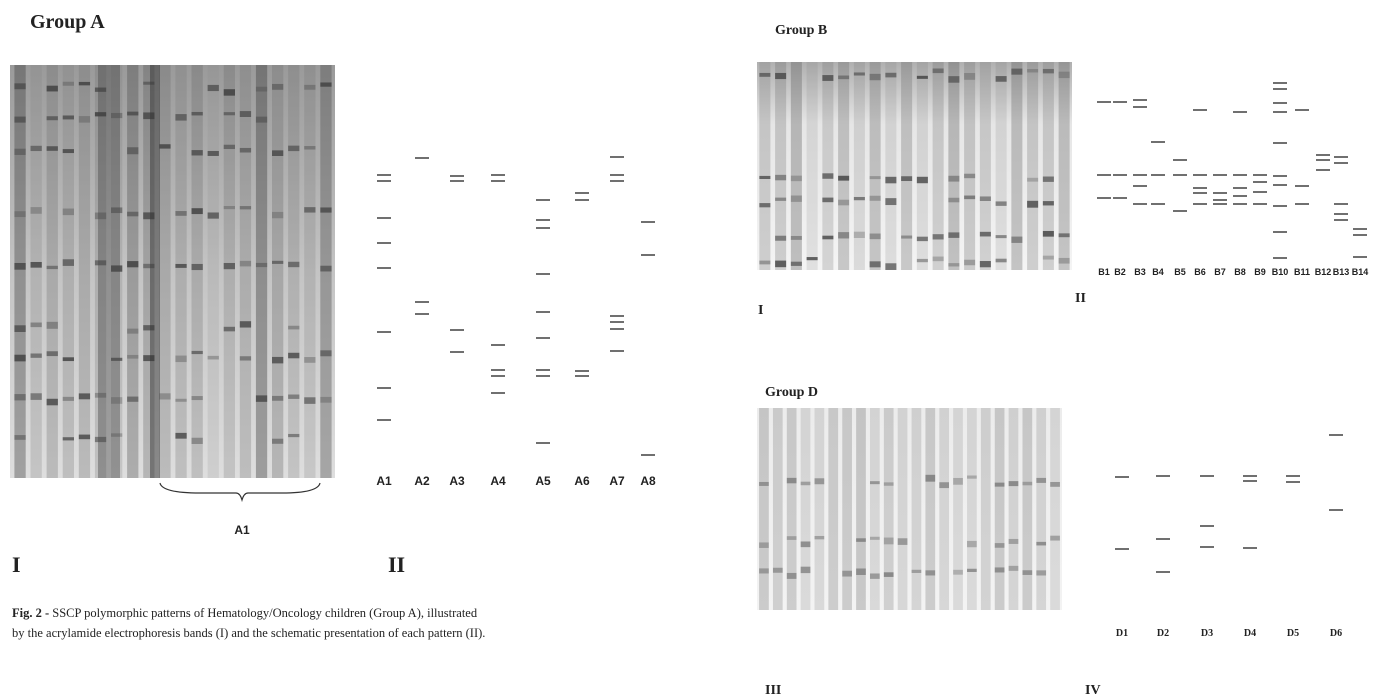 The width and height of the screenshot is (1385, 698). What do you see at coordinates (1093, 690) in the screenshot?
I see `panel-label: IV` at bounding box center [1093, 690].